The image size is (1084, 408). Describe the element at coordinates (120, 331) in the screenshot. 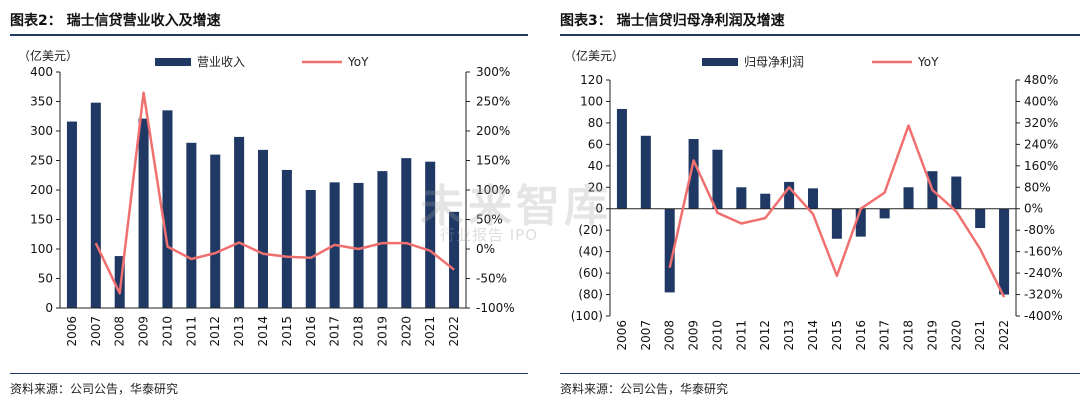

I see `category-label: 2008` at that location.